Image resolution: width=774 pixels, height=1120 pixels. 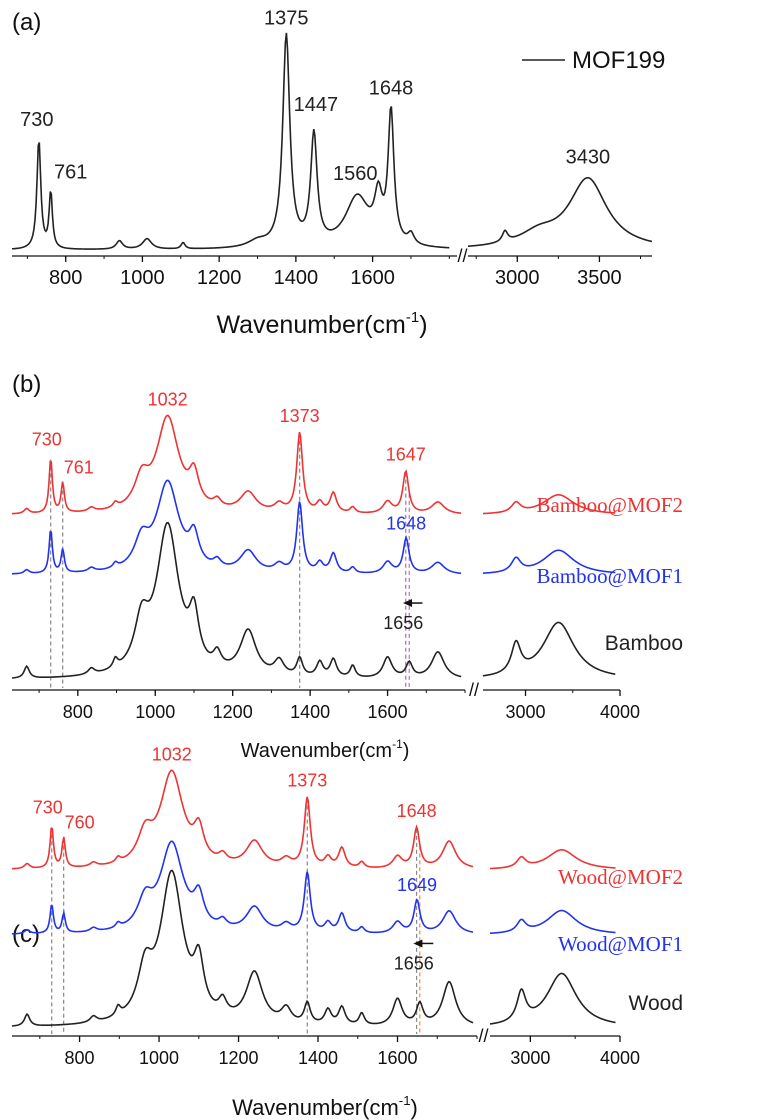 I want to click on peak-annotation: 1649, so click(x=417, y=885).